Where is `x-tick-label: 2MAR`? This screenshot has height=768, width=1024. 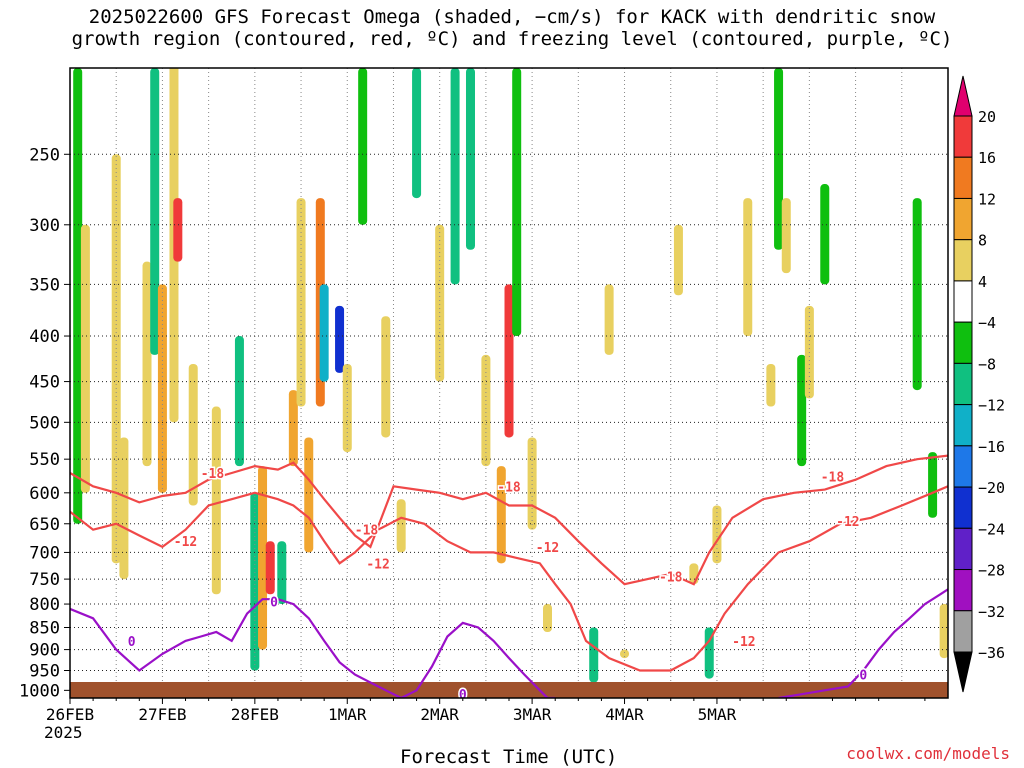 x-tick-label: 2MAR is located at coordinates (439, 714).